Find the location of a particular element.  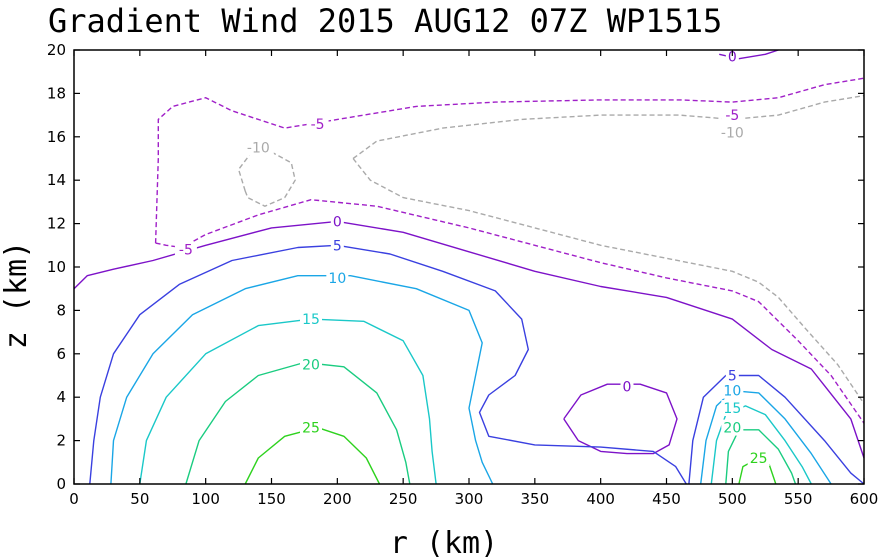

y-tick-label: 2 is located at coordinates (61, 441).